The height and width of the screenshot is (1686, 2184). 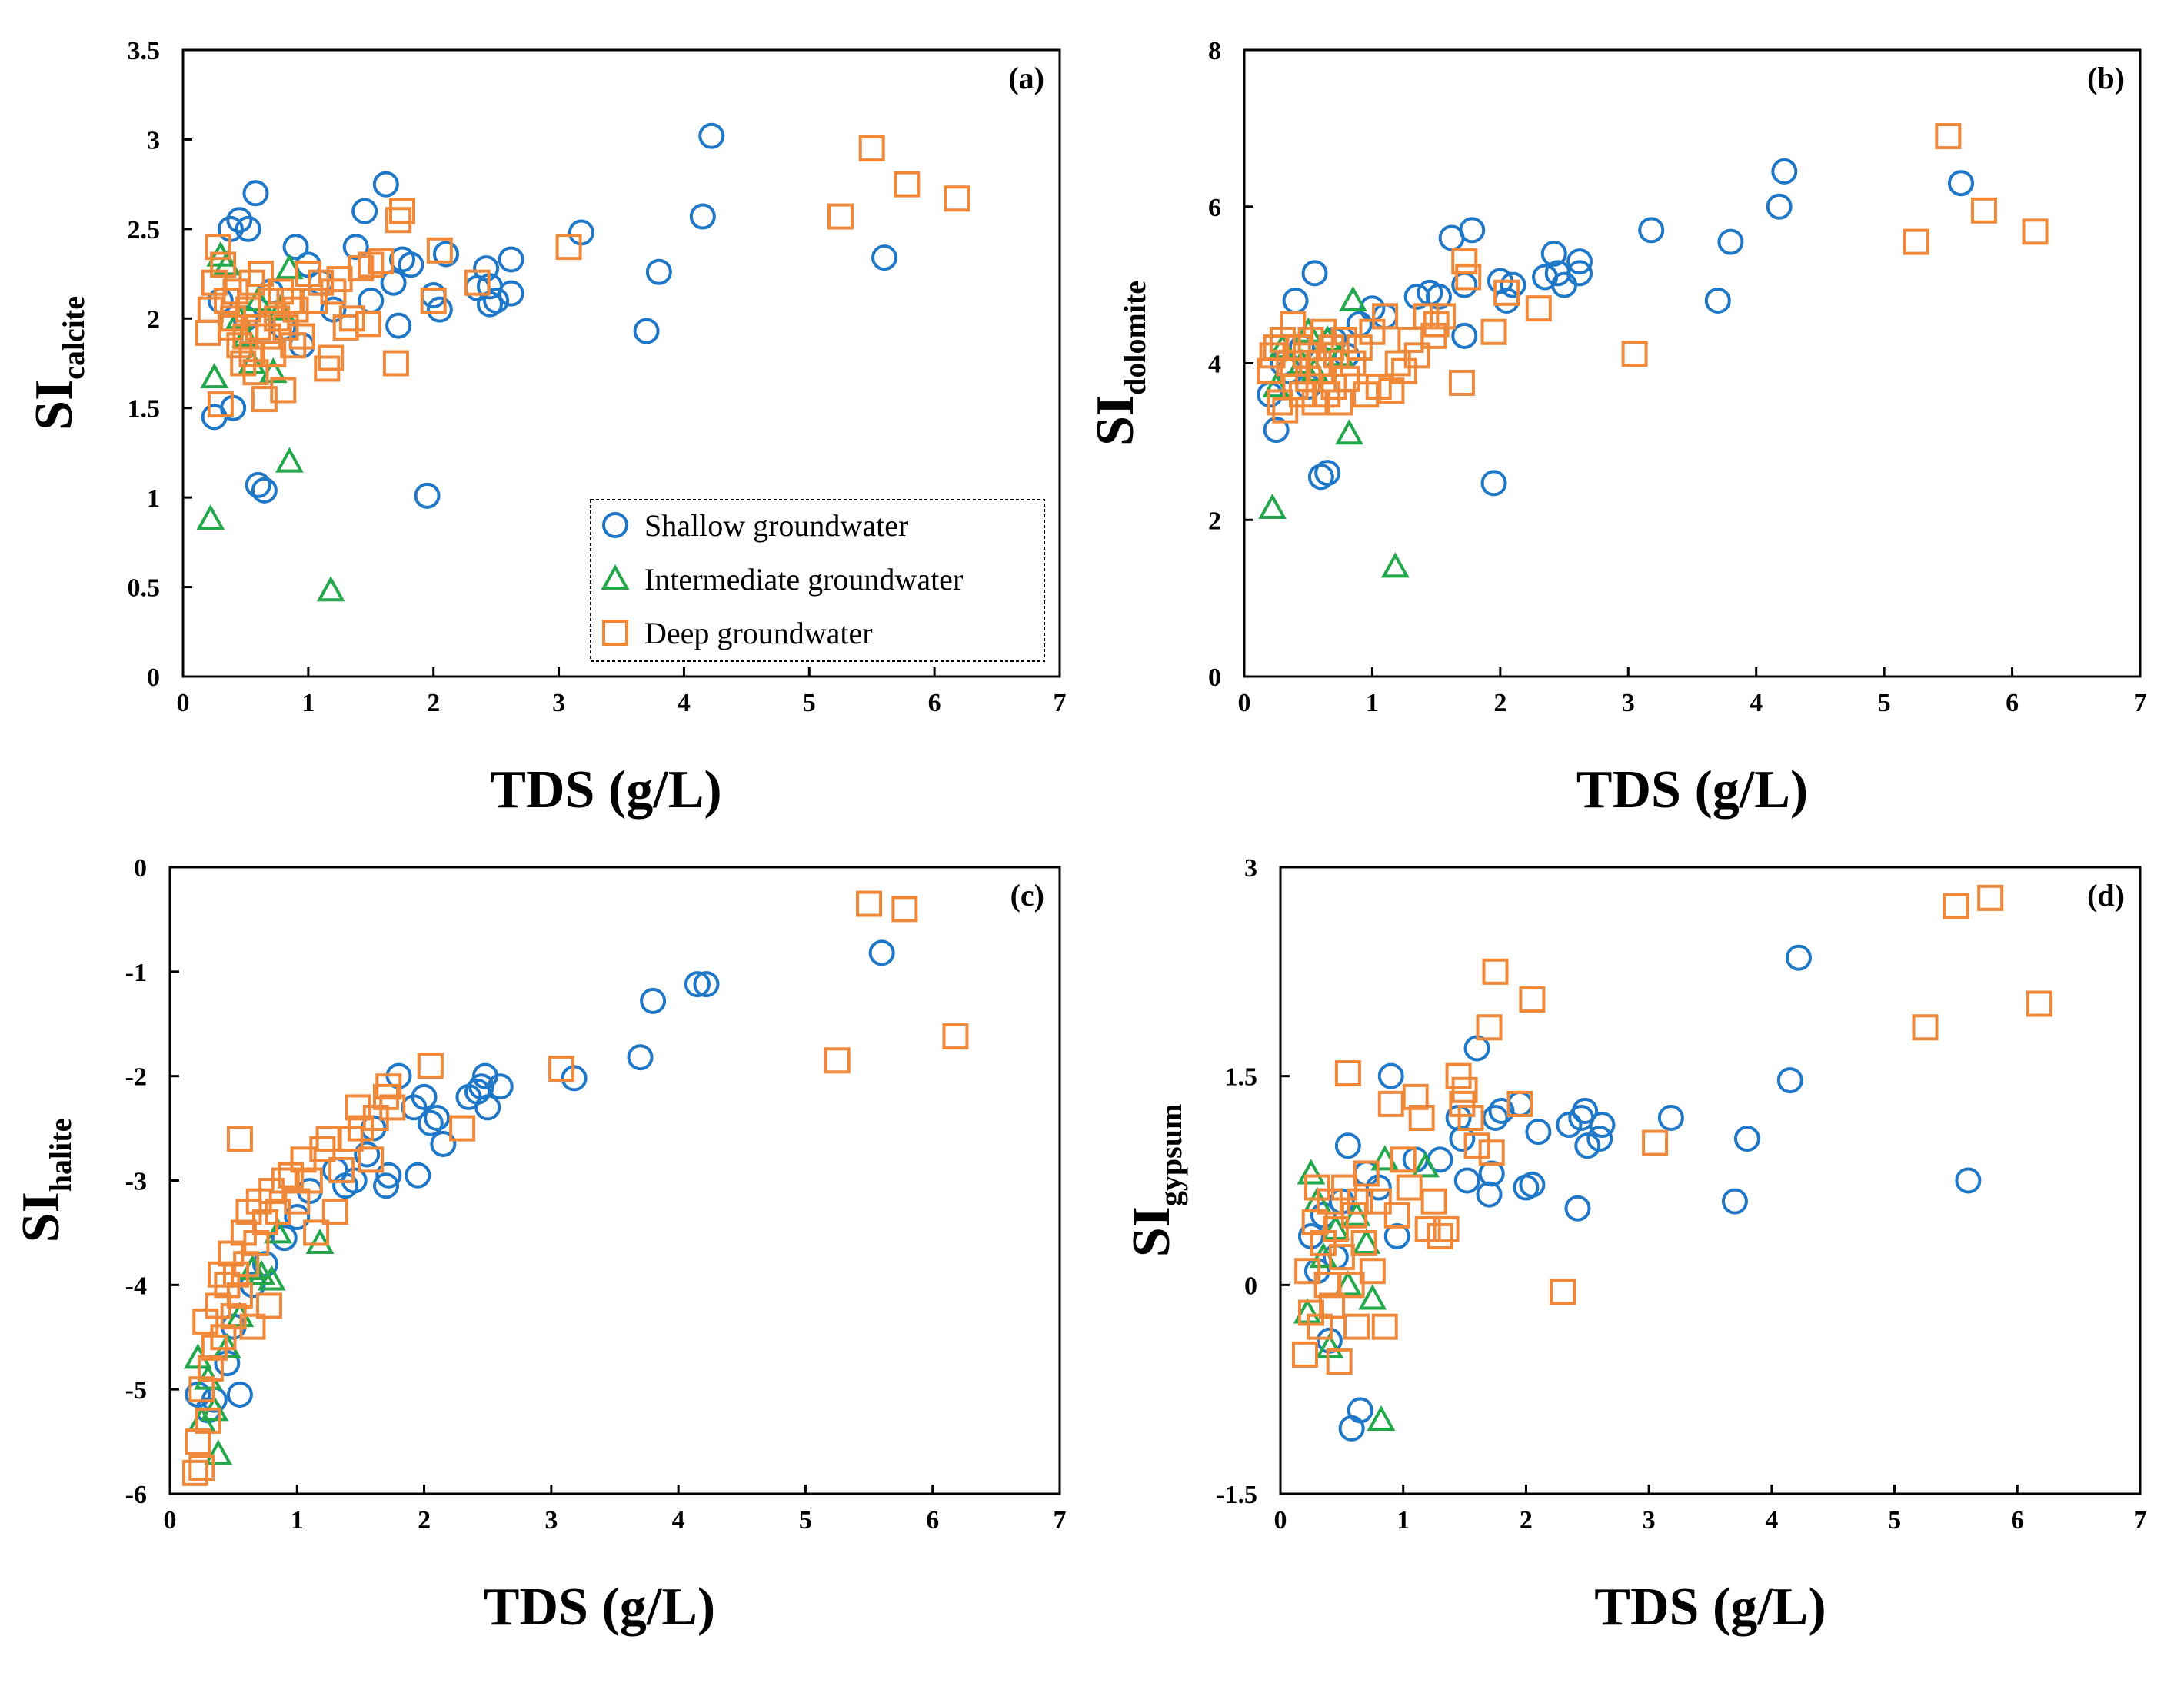 I want to click on y-tick-label: 1.5, so click(x=1241, y=1077).